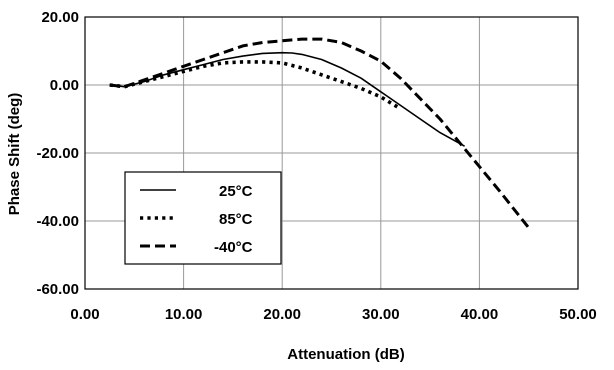 The height and width of the screenshot is (370, 614). I want to click on y-axis-title: Phase Shift (deg), so click(14, 154).